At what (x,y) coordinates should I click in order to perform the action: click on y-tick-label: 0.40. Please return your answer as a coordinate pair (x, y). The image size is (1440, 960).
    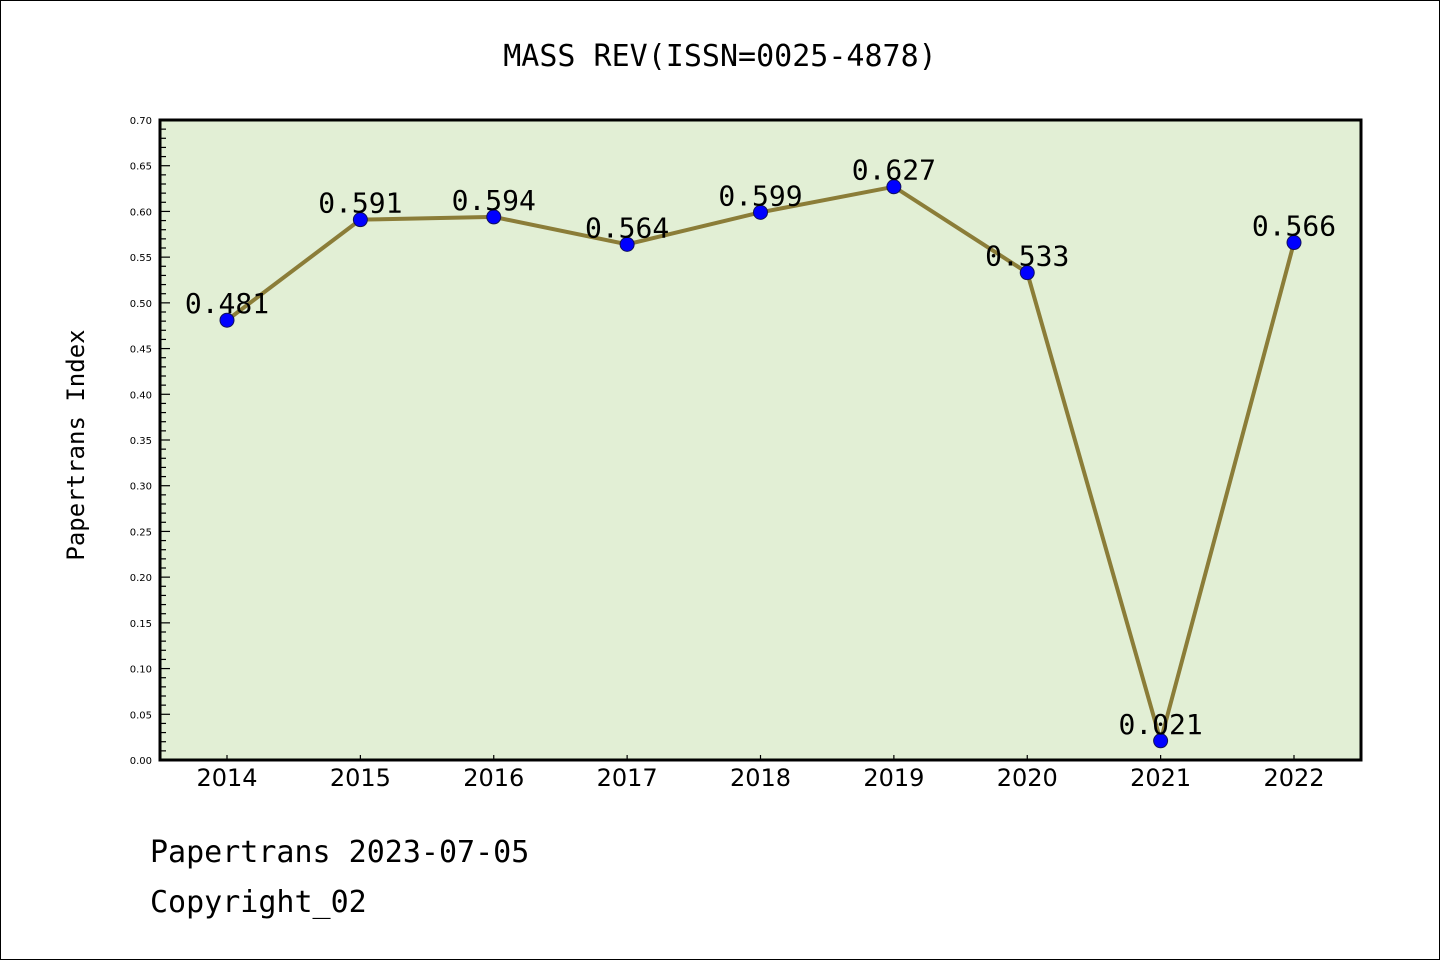
    Looking at the image, I should click on (141, 395).